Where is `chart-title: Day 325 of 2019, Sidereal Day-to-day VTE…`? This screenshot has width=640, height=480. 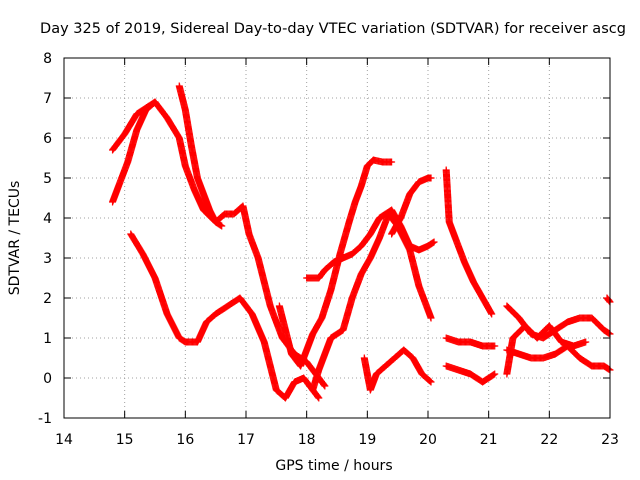 chart-title: Day 325 of 2019, Sidereal Day-to-day VTE… is located at coordinates (333, 29).